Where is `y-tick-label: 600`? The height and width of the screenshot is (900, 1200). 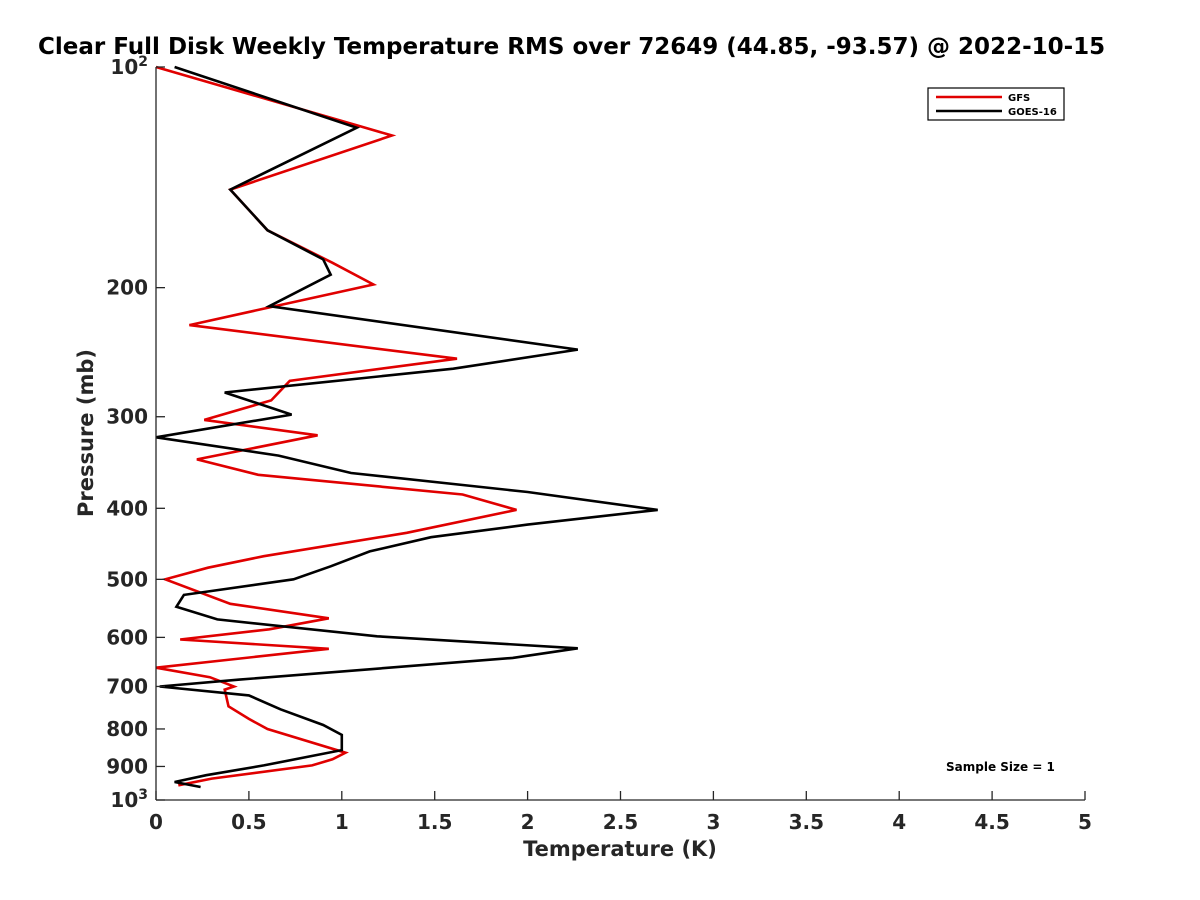 y-tick-label: 600 is located at coordinates (127, 637).